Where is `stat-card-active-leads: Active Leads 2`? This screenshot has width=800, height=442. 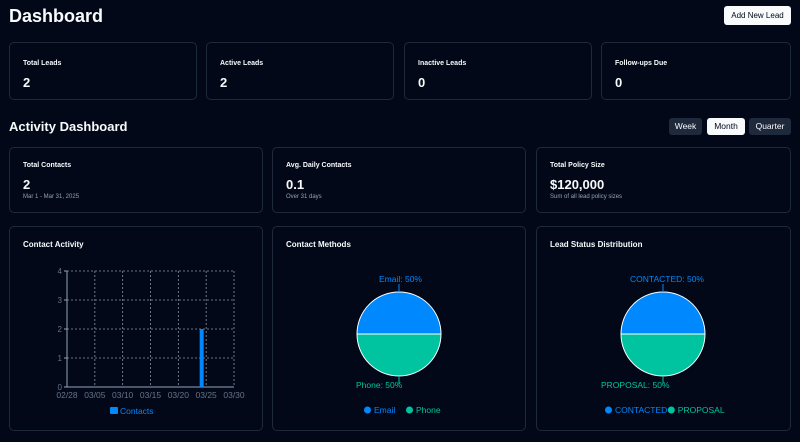
stat-card-active-leads: Active Leads 2 is located at coordinates (300, 71).